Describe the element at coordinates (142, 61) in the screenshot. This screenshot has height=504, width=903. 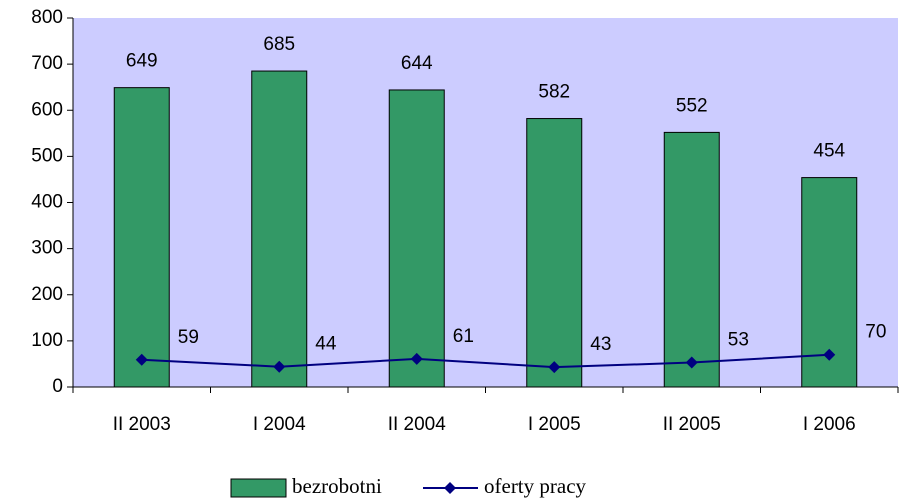
I see `bar-value-label: 649` at that location.